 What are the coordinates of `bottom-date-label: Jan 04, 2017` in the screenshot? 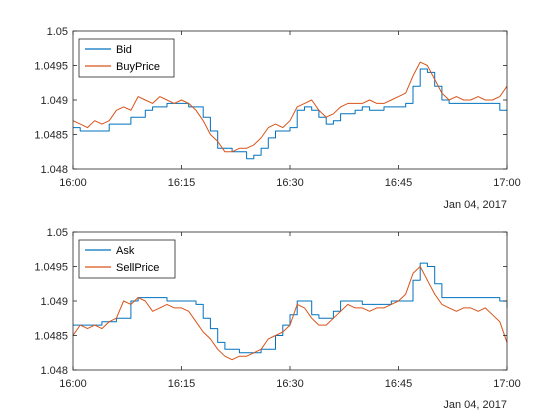 It's located at (475, 405).